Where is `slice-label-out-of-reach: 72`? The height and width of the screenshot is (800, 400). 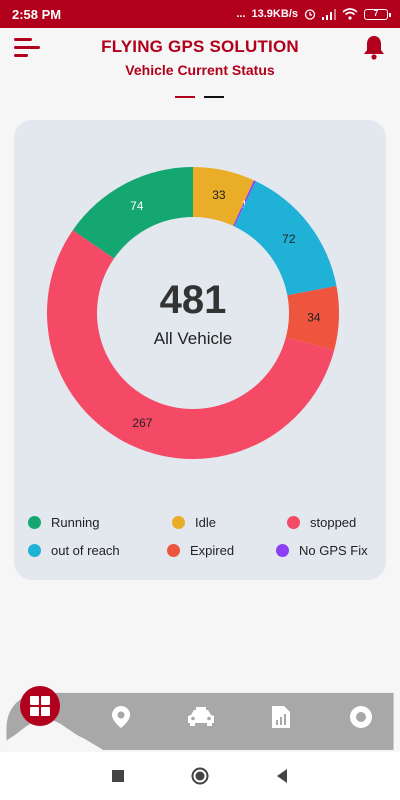
slice-label-out-of-reach: 72 is located at coordinates (289, 239).